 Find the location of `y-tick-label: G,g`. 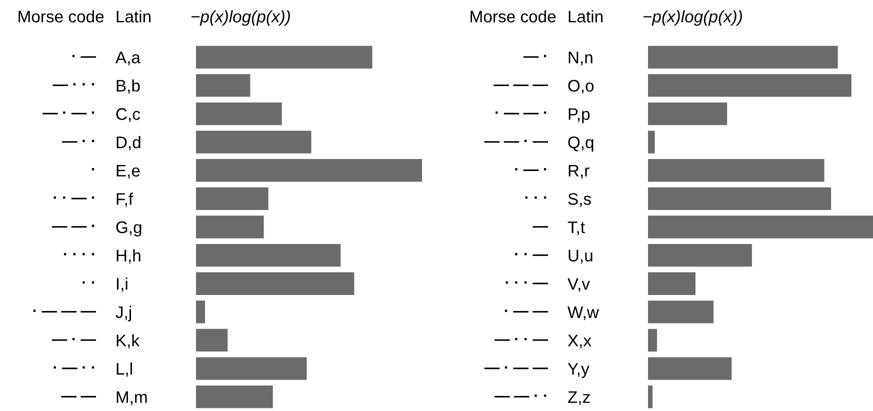

y-tick-label: G,g is located at coordinates (129, 228).